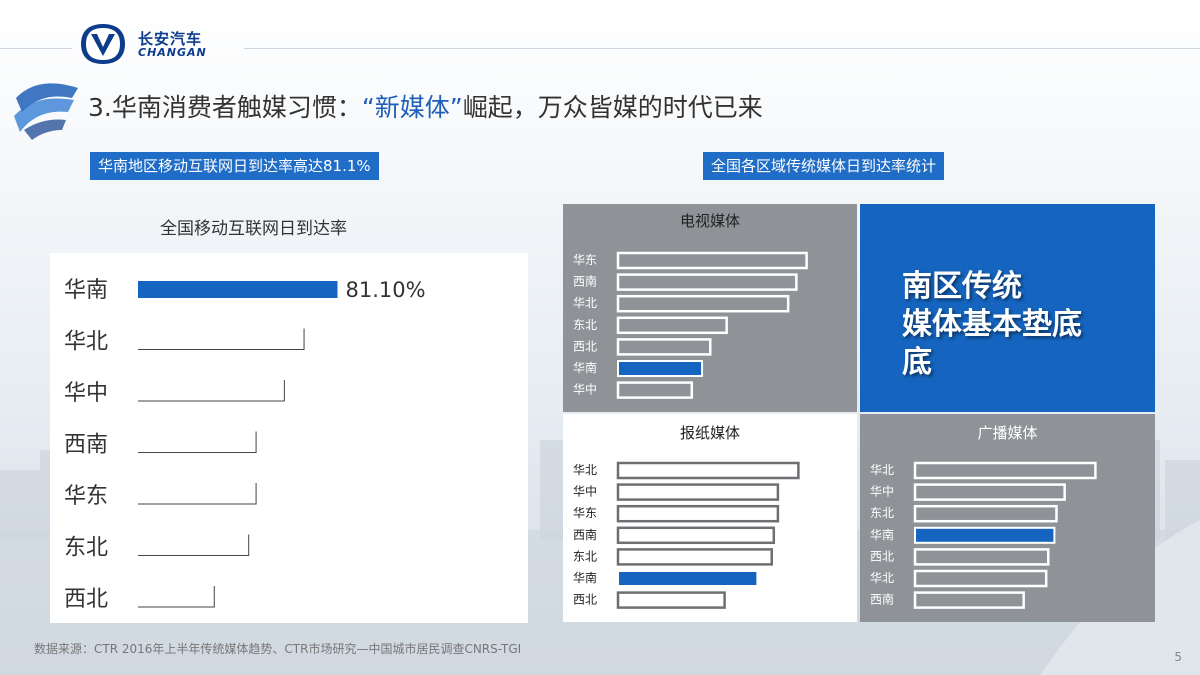 Image resolution: width=1200 pixels, height=675 pixels. I want to click on page-title: 3.华南消费者触媒习惯：“新媒体”崛起，万众皆媒的时代已来, so click(425, 106).